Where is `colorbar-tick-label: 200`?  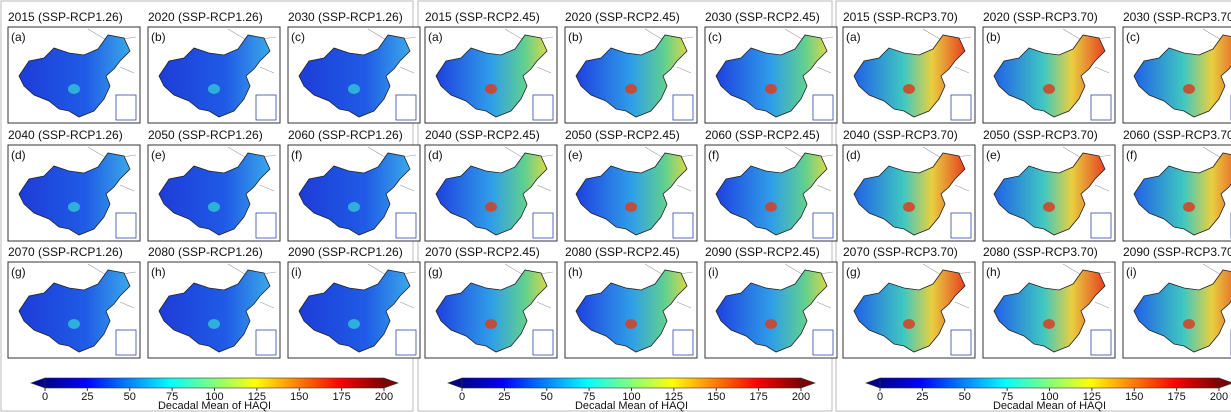
colorbar-tick-label: 200 is located at coordinates (801, 397).